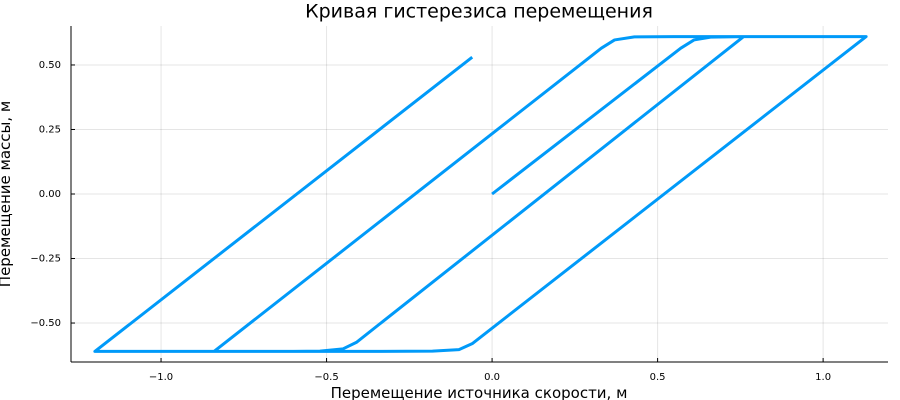  Describe the element at coordinates (492, 377) in the screenshot. I see `x-tick-label: 0.0` at that location.